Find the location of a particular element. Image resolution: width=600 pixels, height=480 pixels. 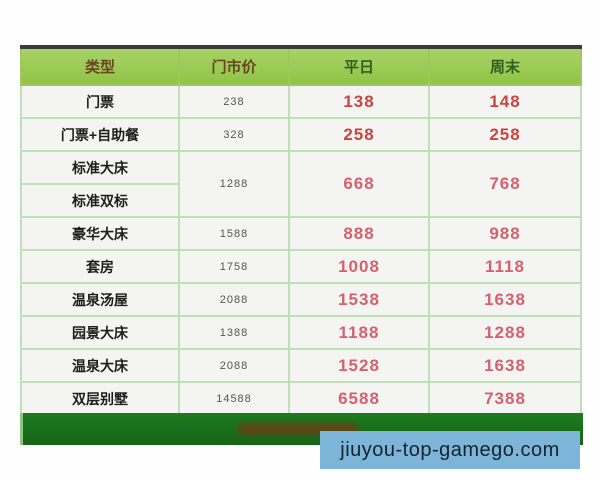

table-row: 门票+自助餐 328 258 258 is located at coordinates (301, 134).